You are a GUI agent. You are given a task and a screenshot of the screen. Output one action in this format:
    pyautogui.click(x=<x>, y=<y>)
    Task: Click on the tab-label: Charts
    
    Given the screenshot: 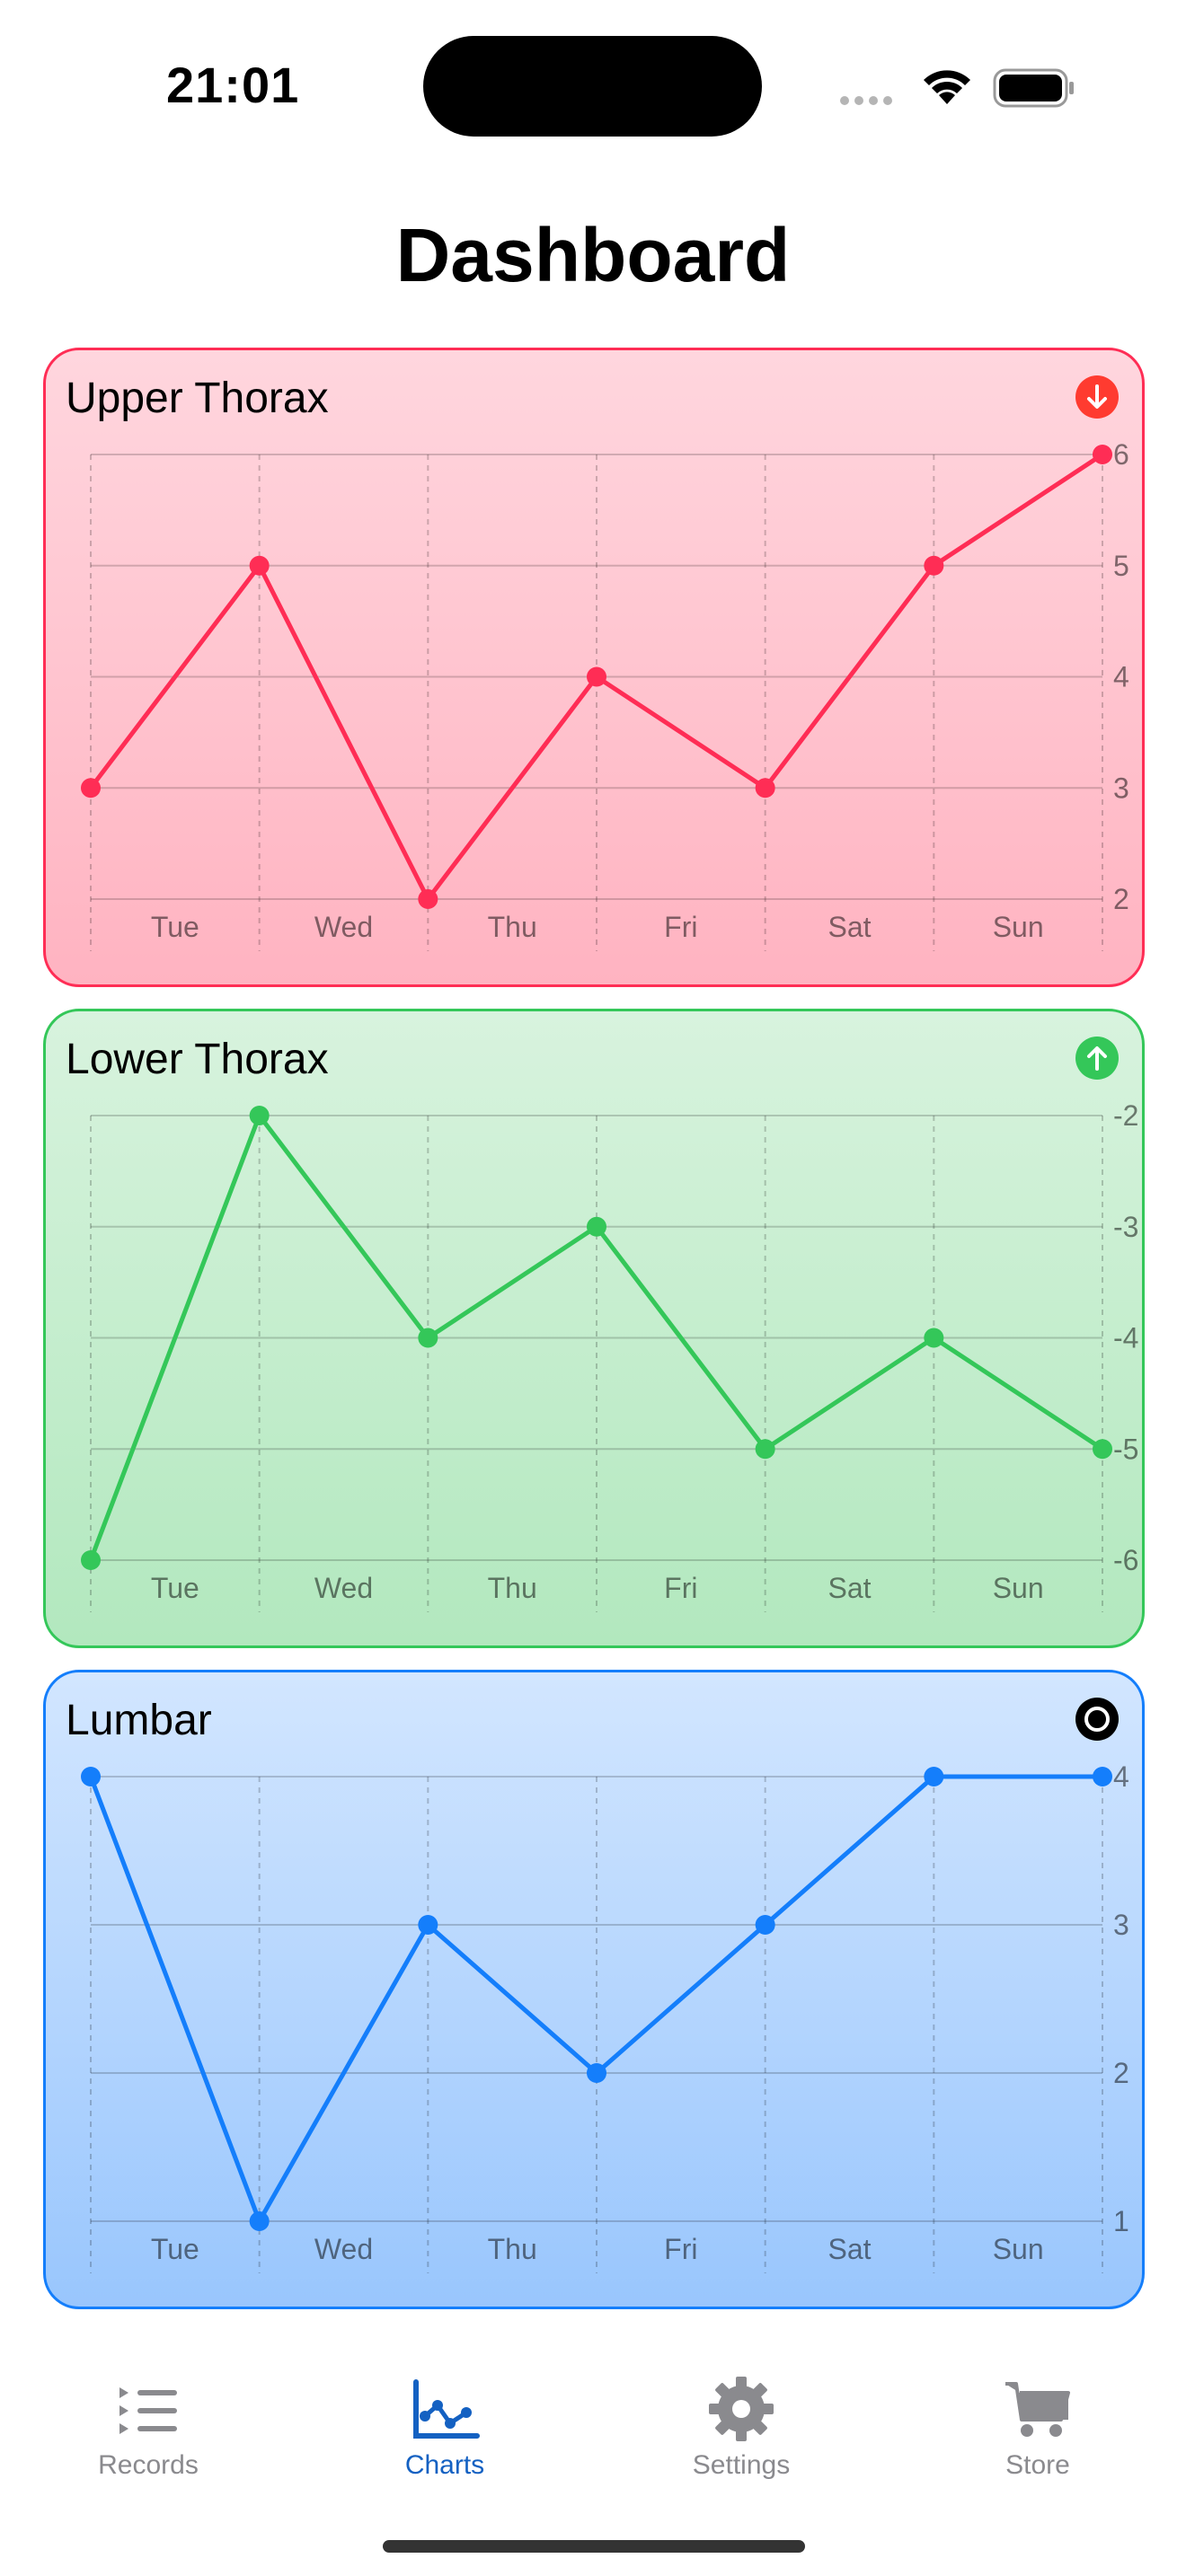 What is the action you would take?
    pyautogui.click(x=444, y=2465)
    